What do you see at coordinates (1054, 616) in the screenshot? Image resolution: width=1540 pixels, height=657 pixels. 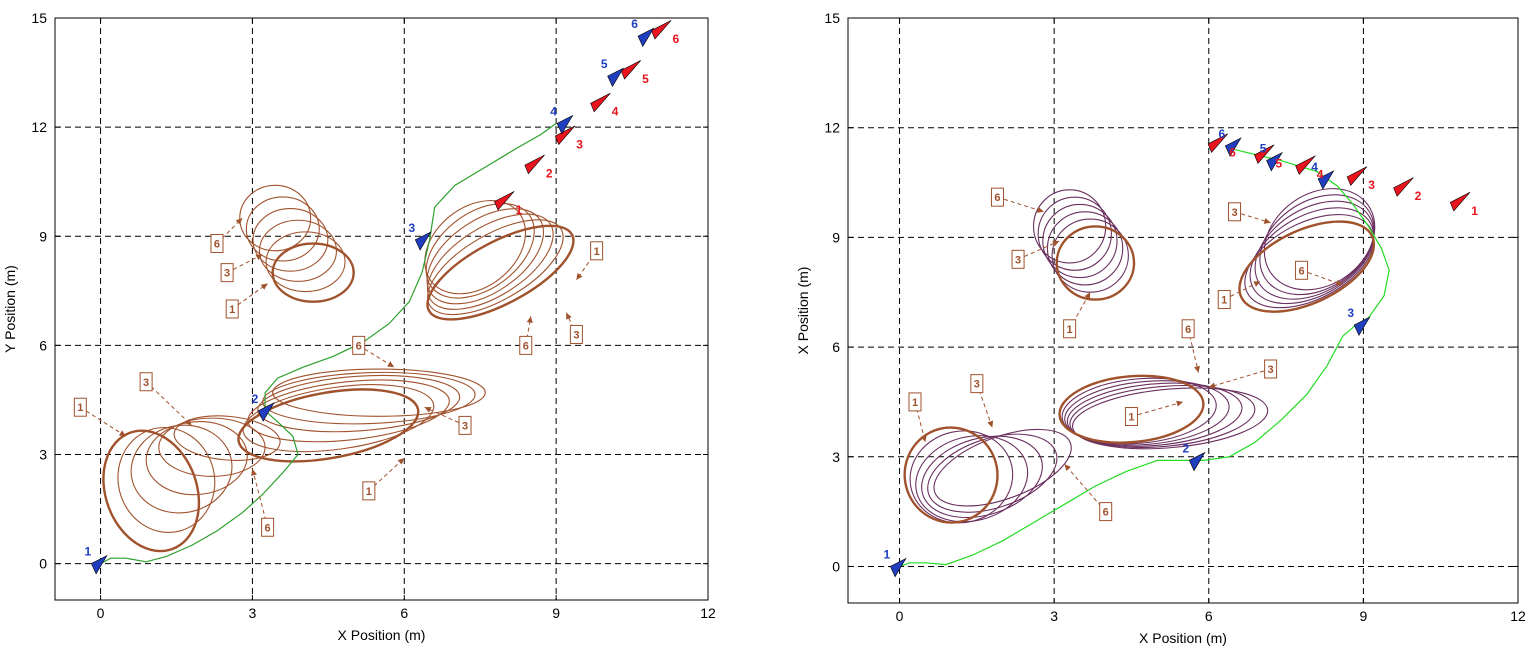 I see `x-tick-label: 3` at bounding box center [1054, 616].